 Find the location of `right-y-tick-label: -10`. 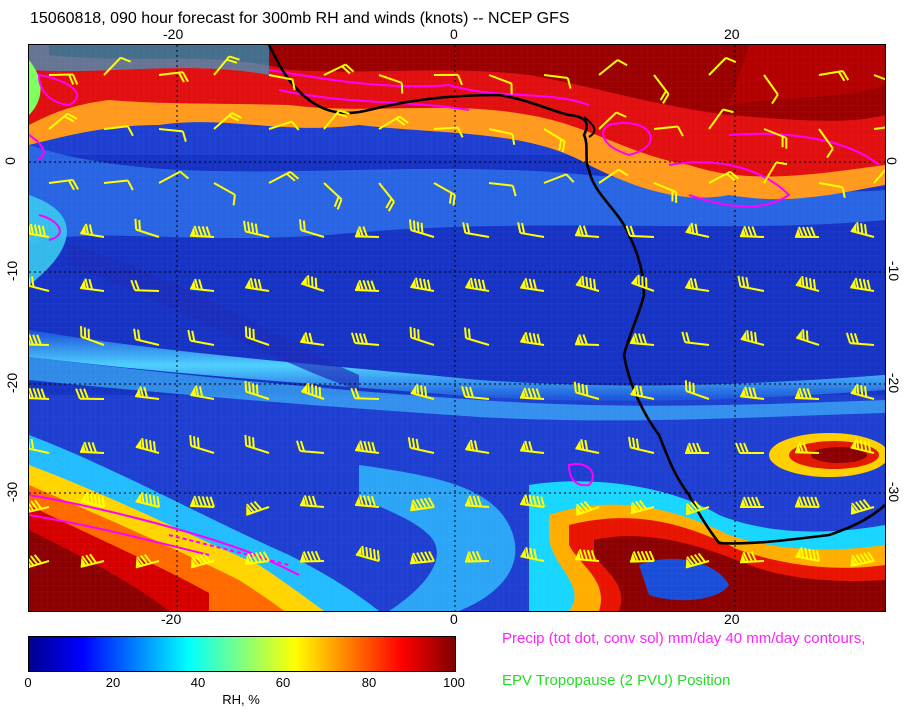

right-y-tick-label: -10 is located at coordinates (894, 271).